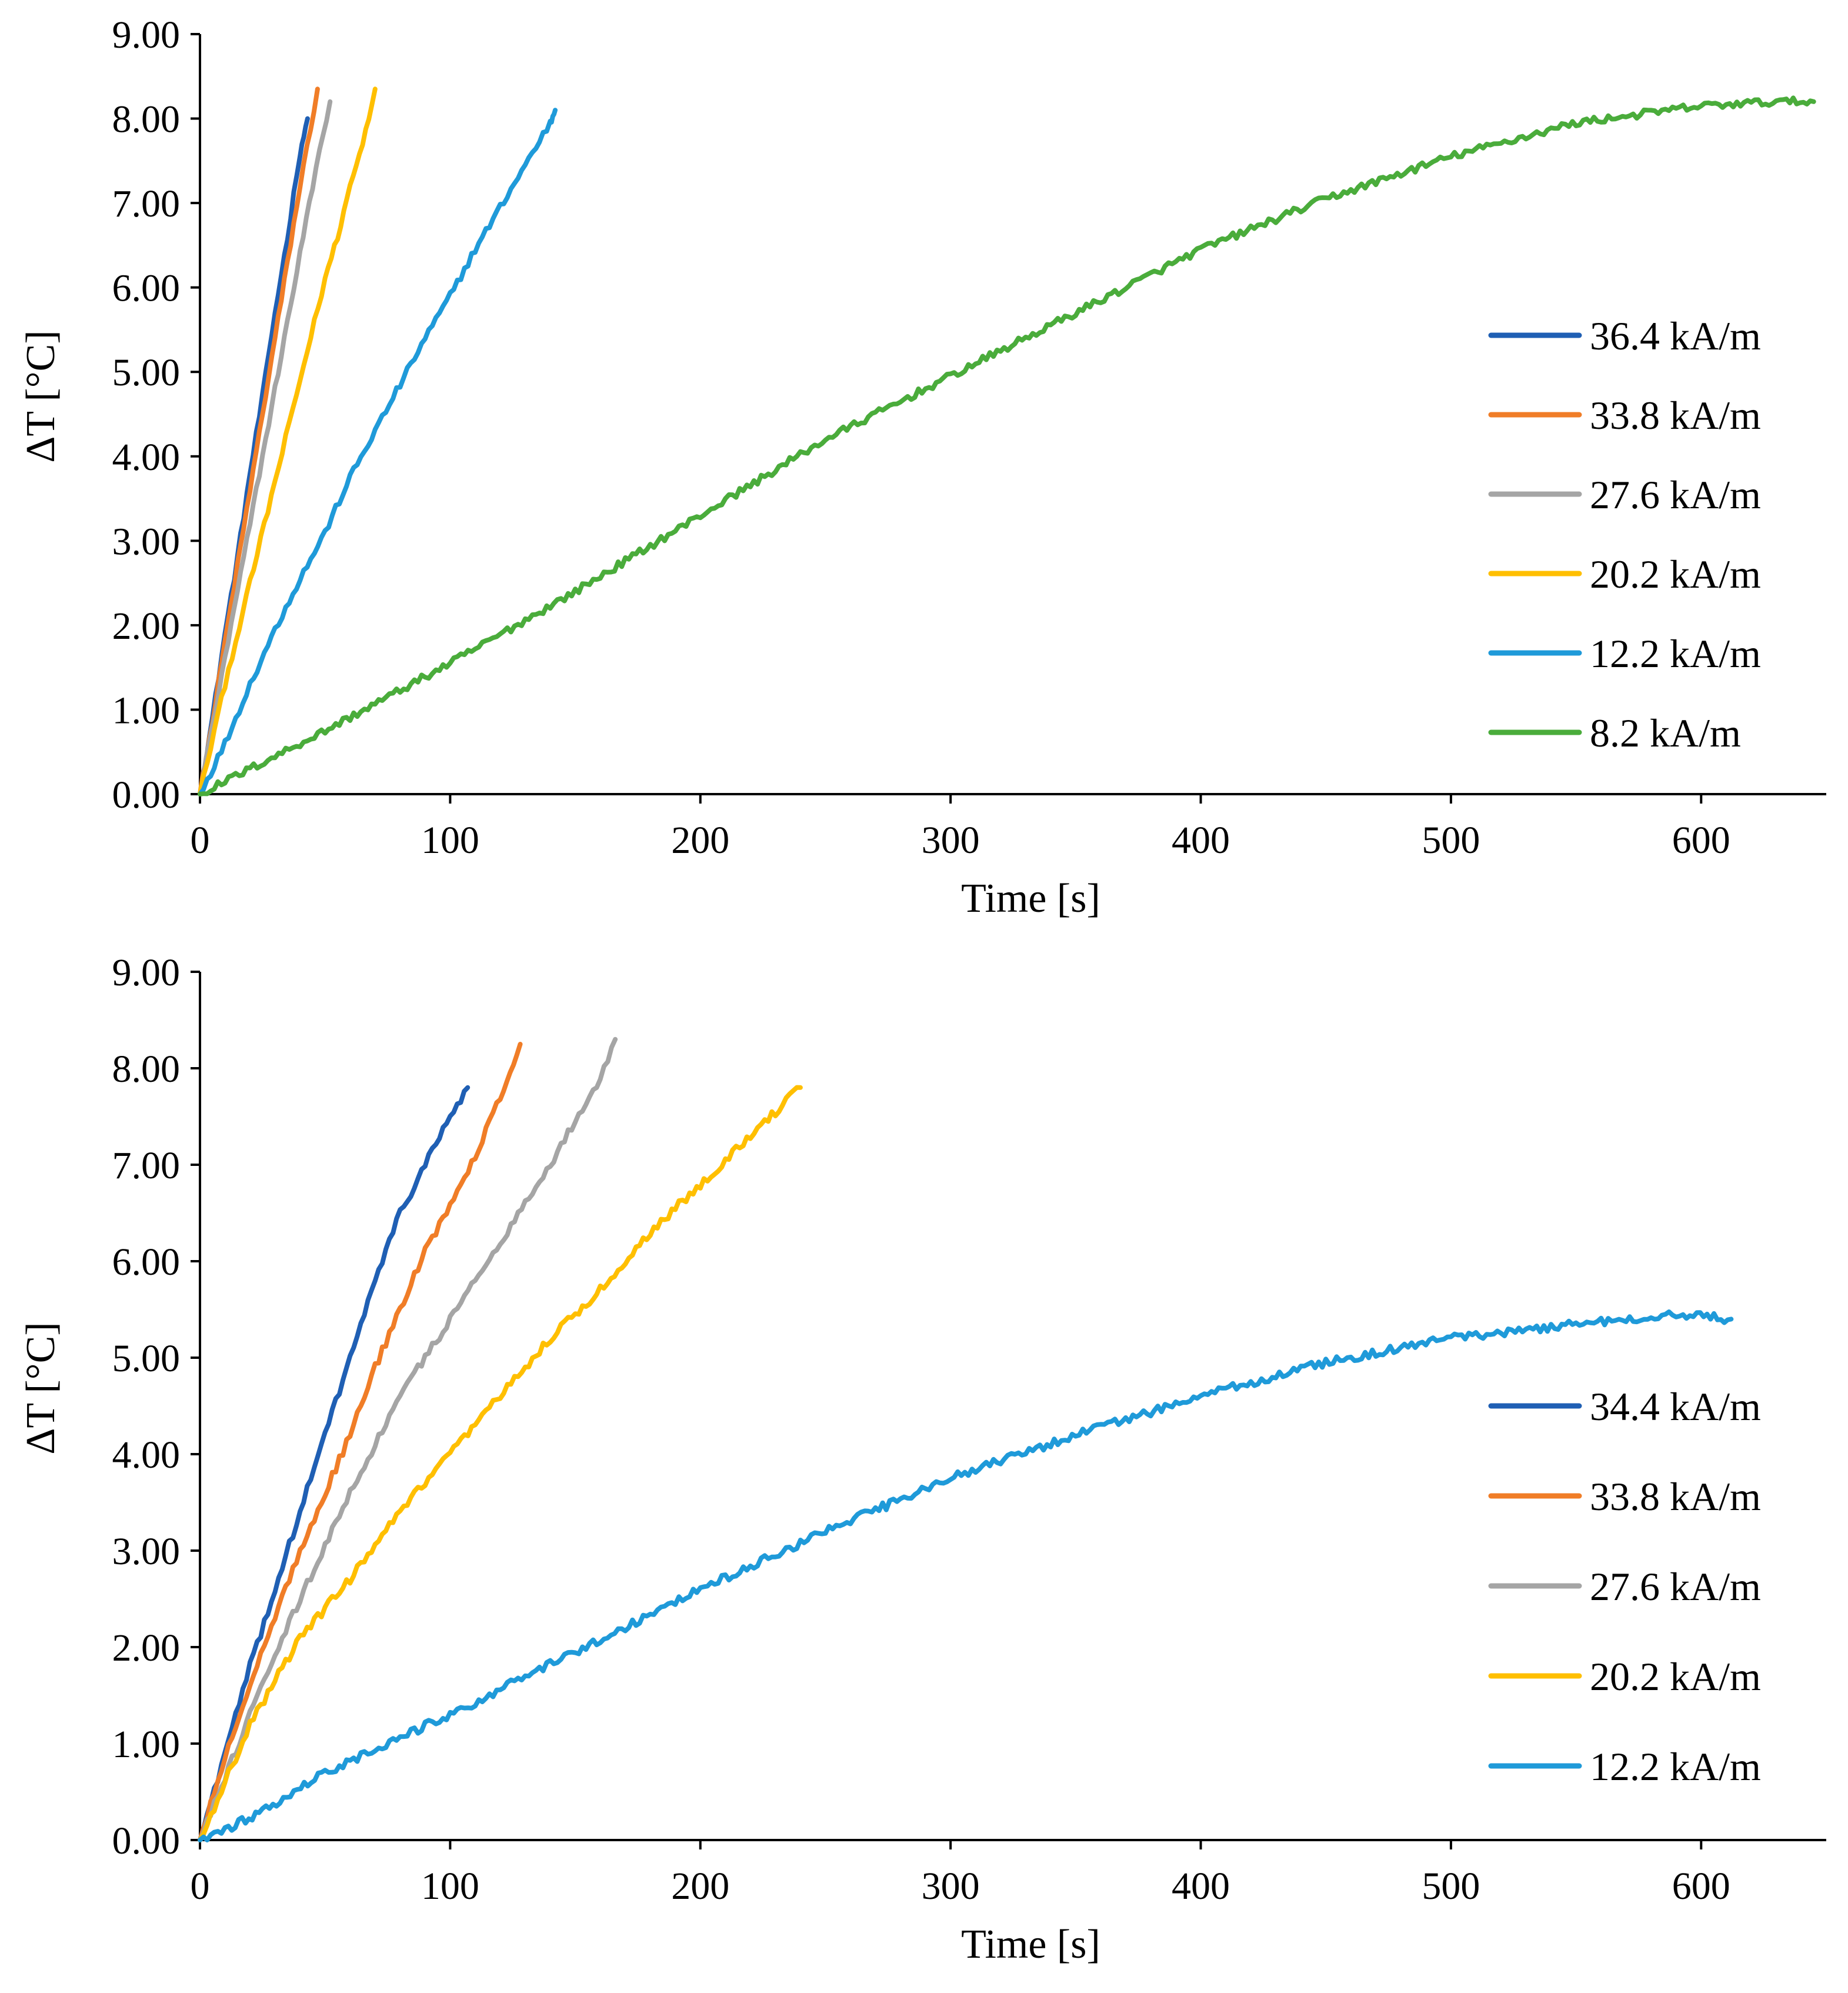 This screenshot has width=1848, height=1993. What do you see at coordinates (1675, 336) in the screenshot?
I see `legend-label: 36.4 kA/m` at bounding box center [1675, 336].